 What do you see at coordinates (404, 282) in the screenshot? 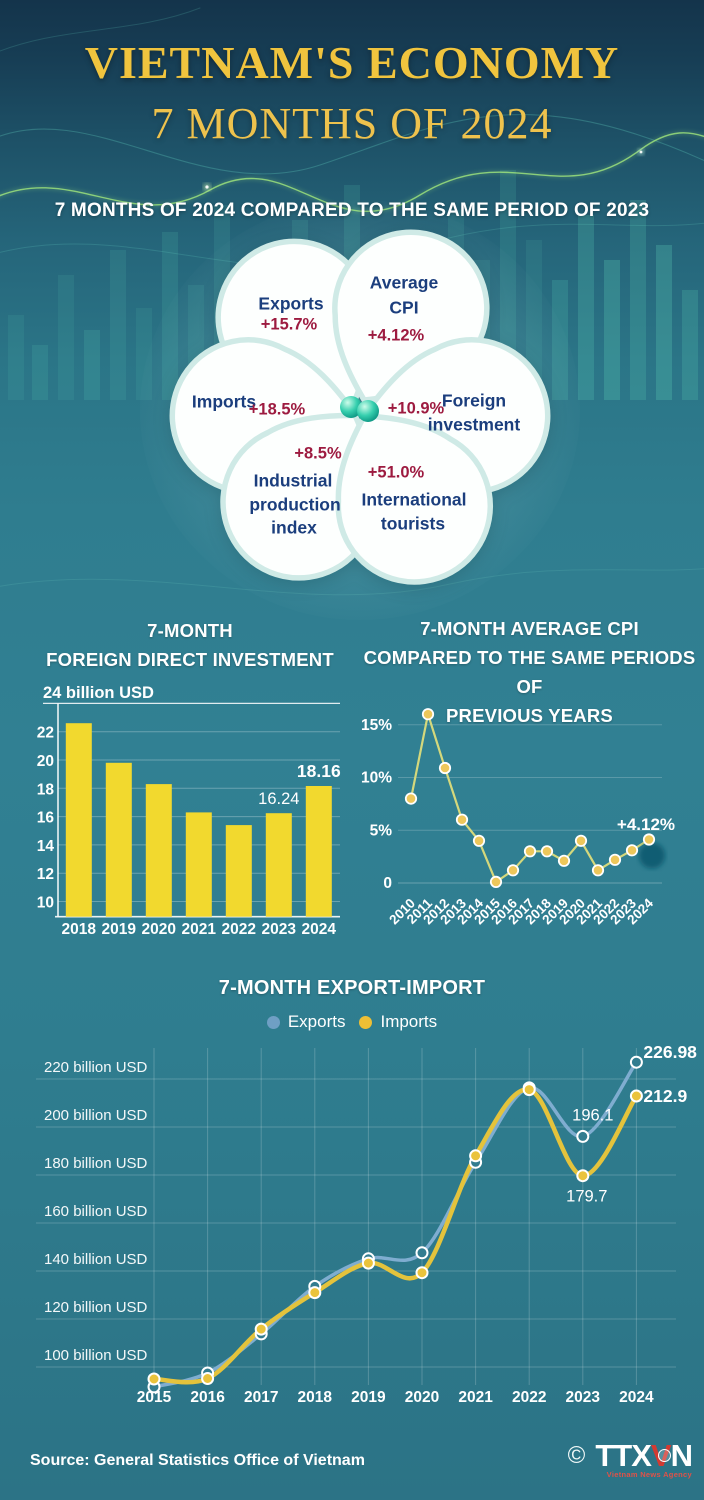
I see `petal-cpi-label-line1: Average` at bounding box center [404, 282].